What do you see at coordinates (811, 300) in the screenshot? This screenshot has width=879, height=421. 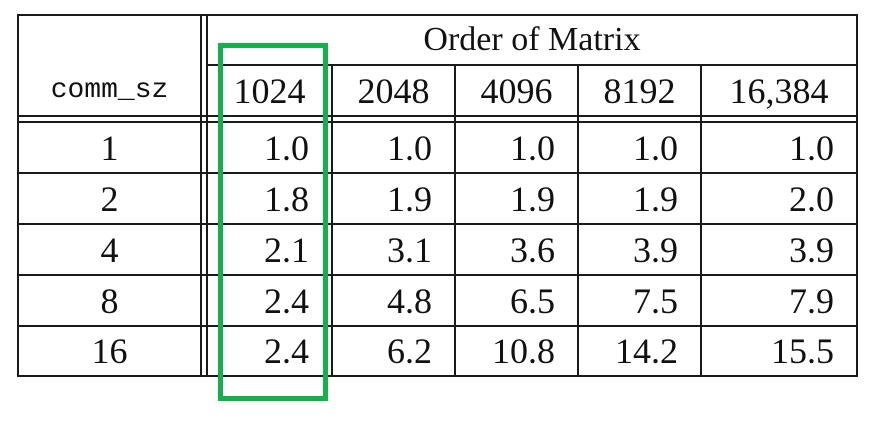 I see `table-cell: 7.9` at bounding box center [811, 300].